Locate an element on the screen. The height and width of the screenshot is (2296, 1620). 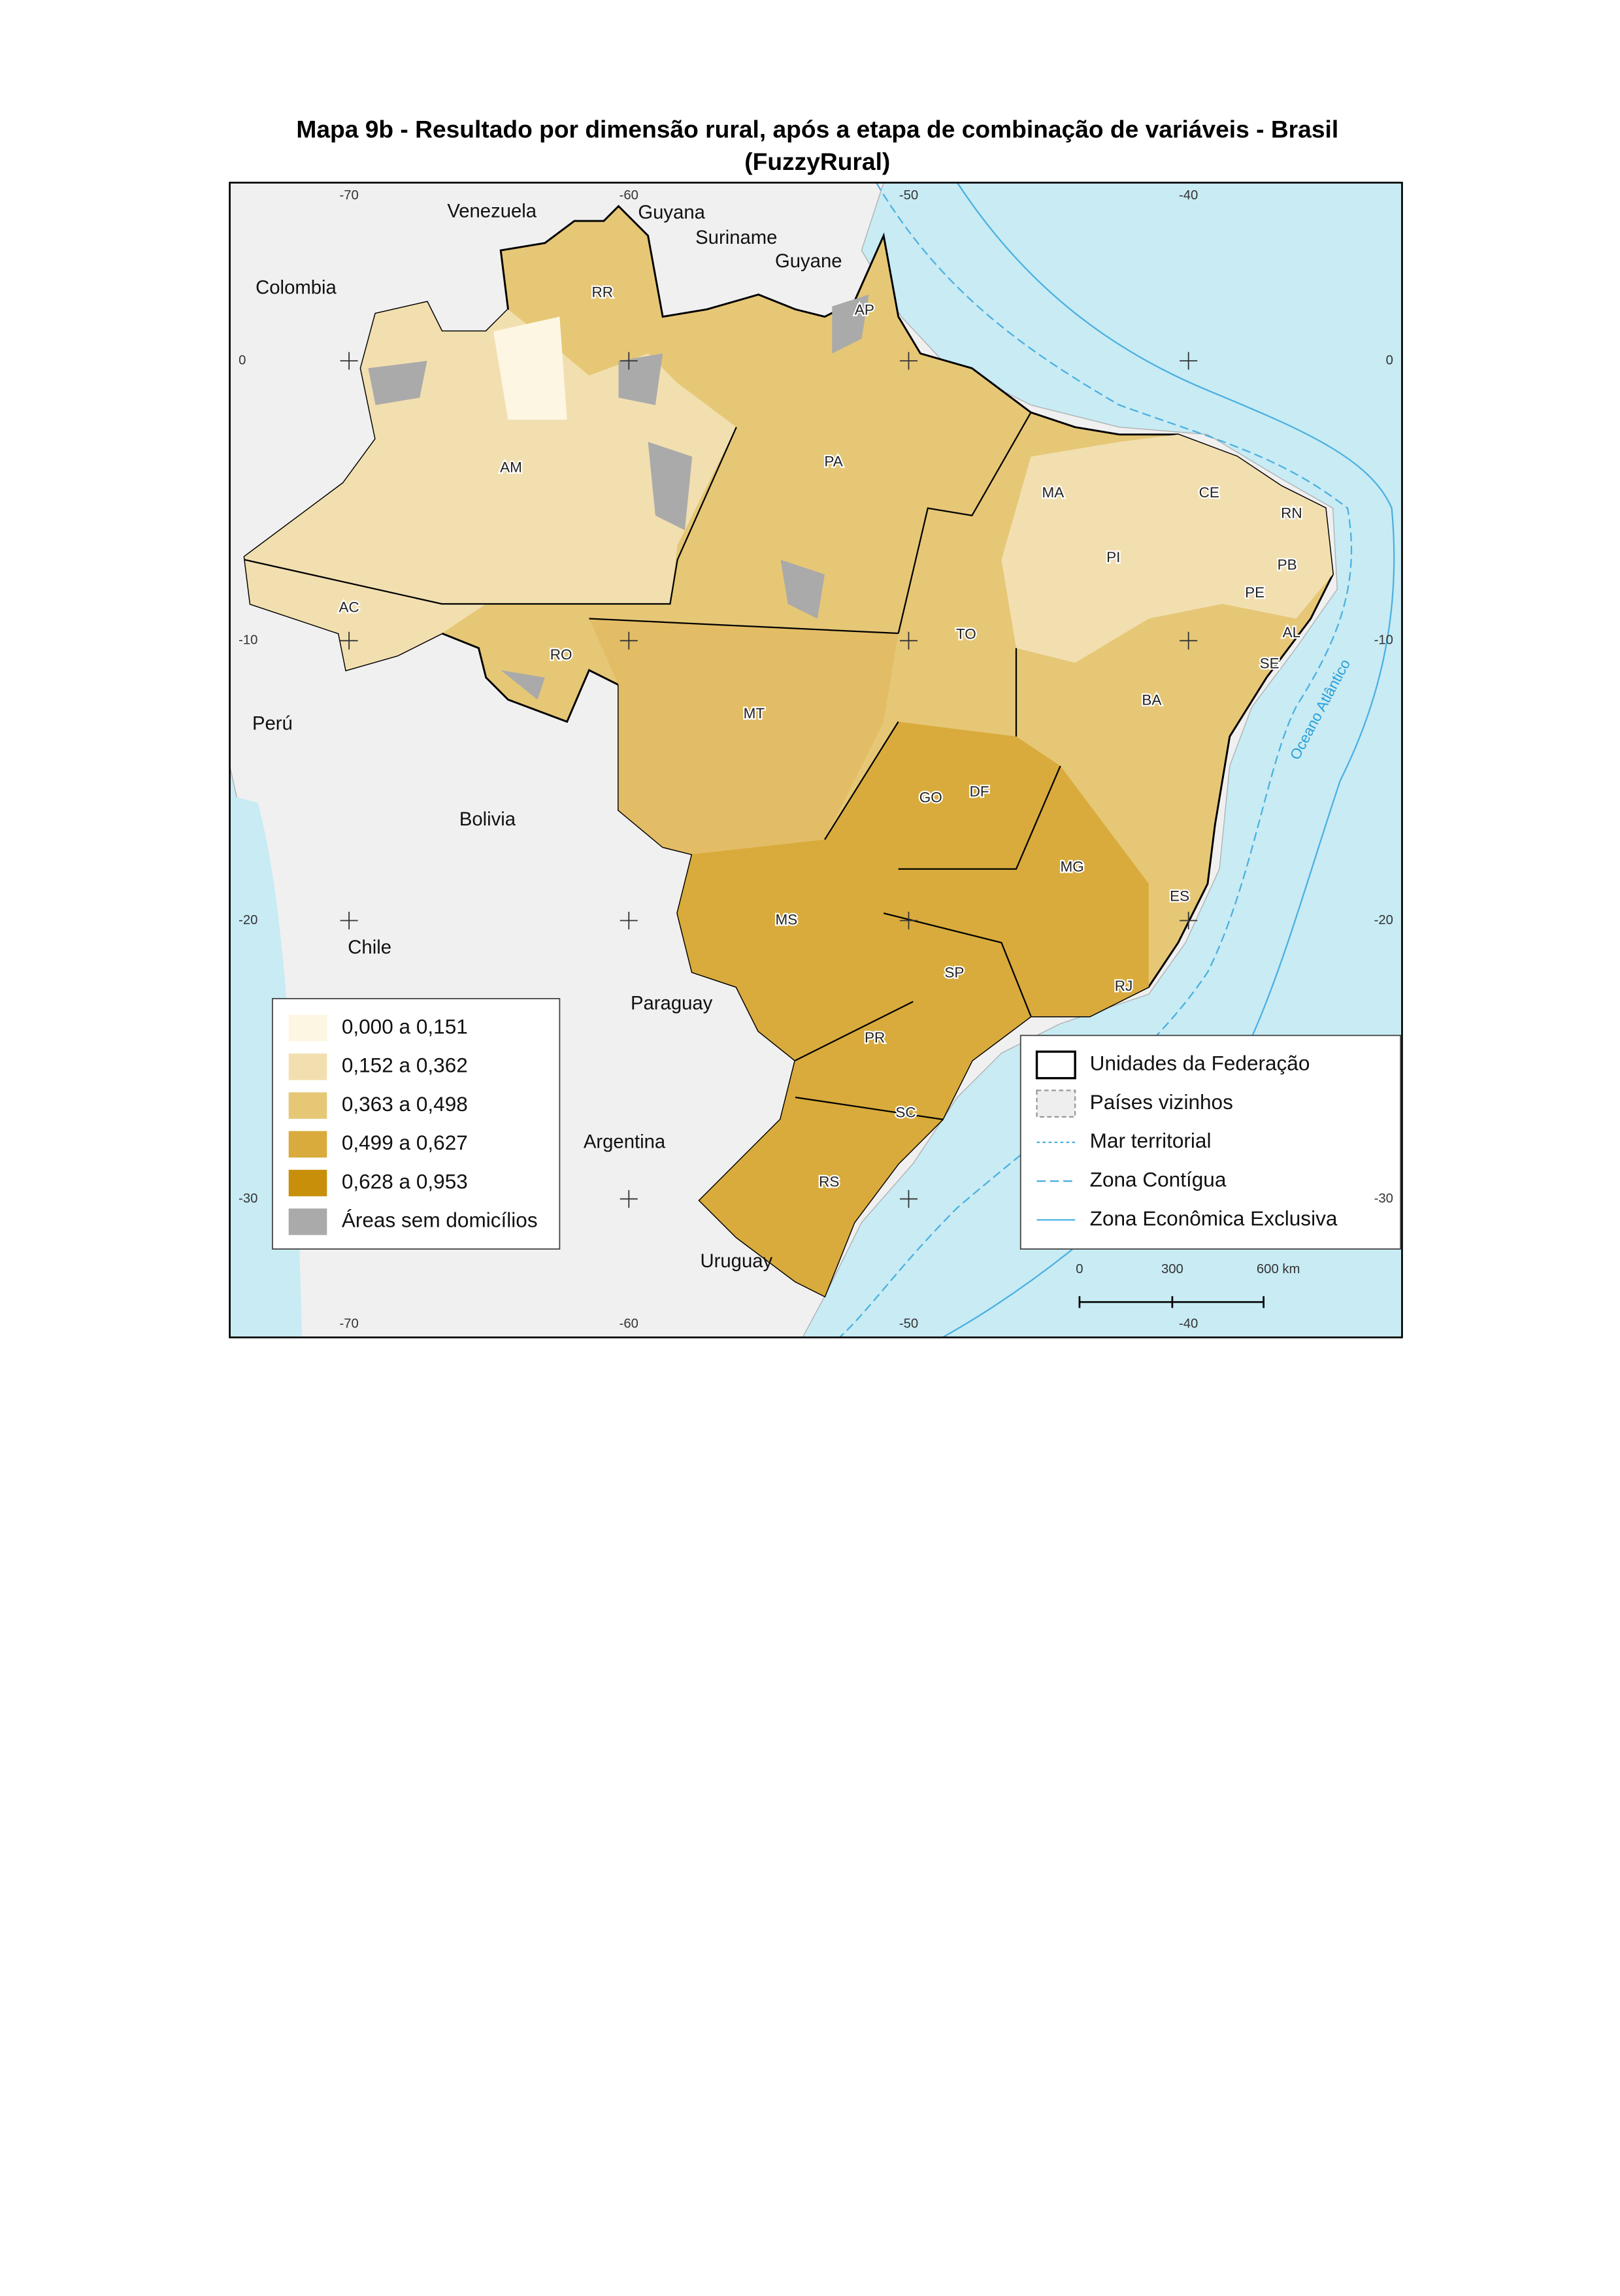
state-label: AL is located at coordinates (1292, 632).